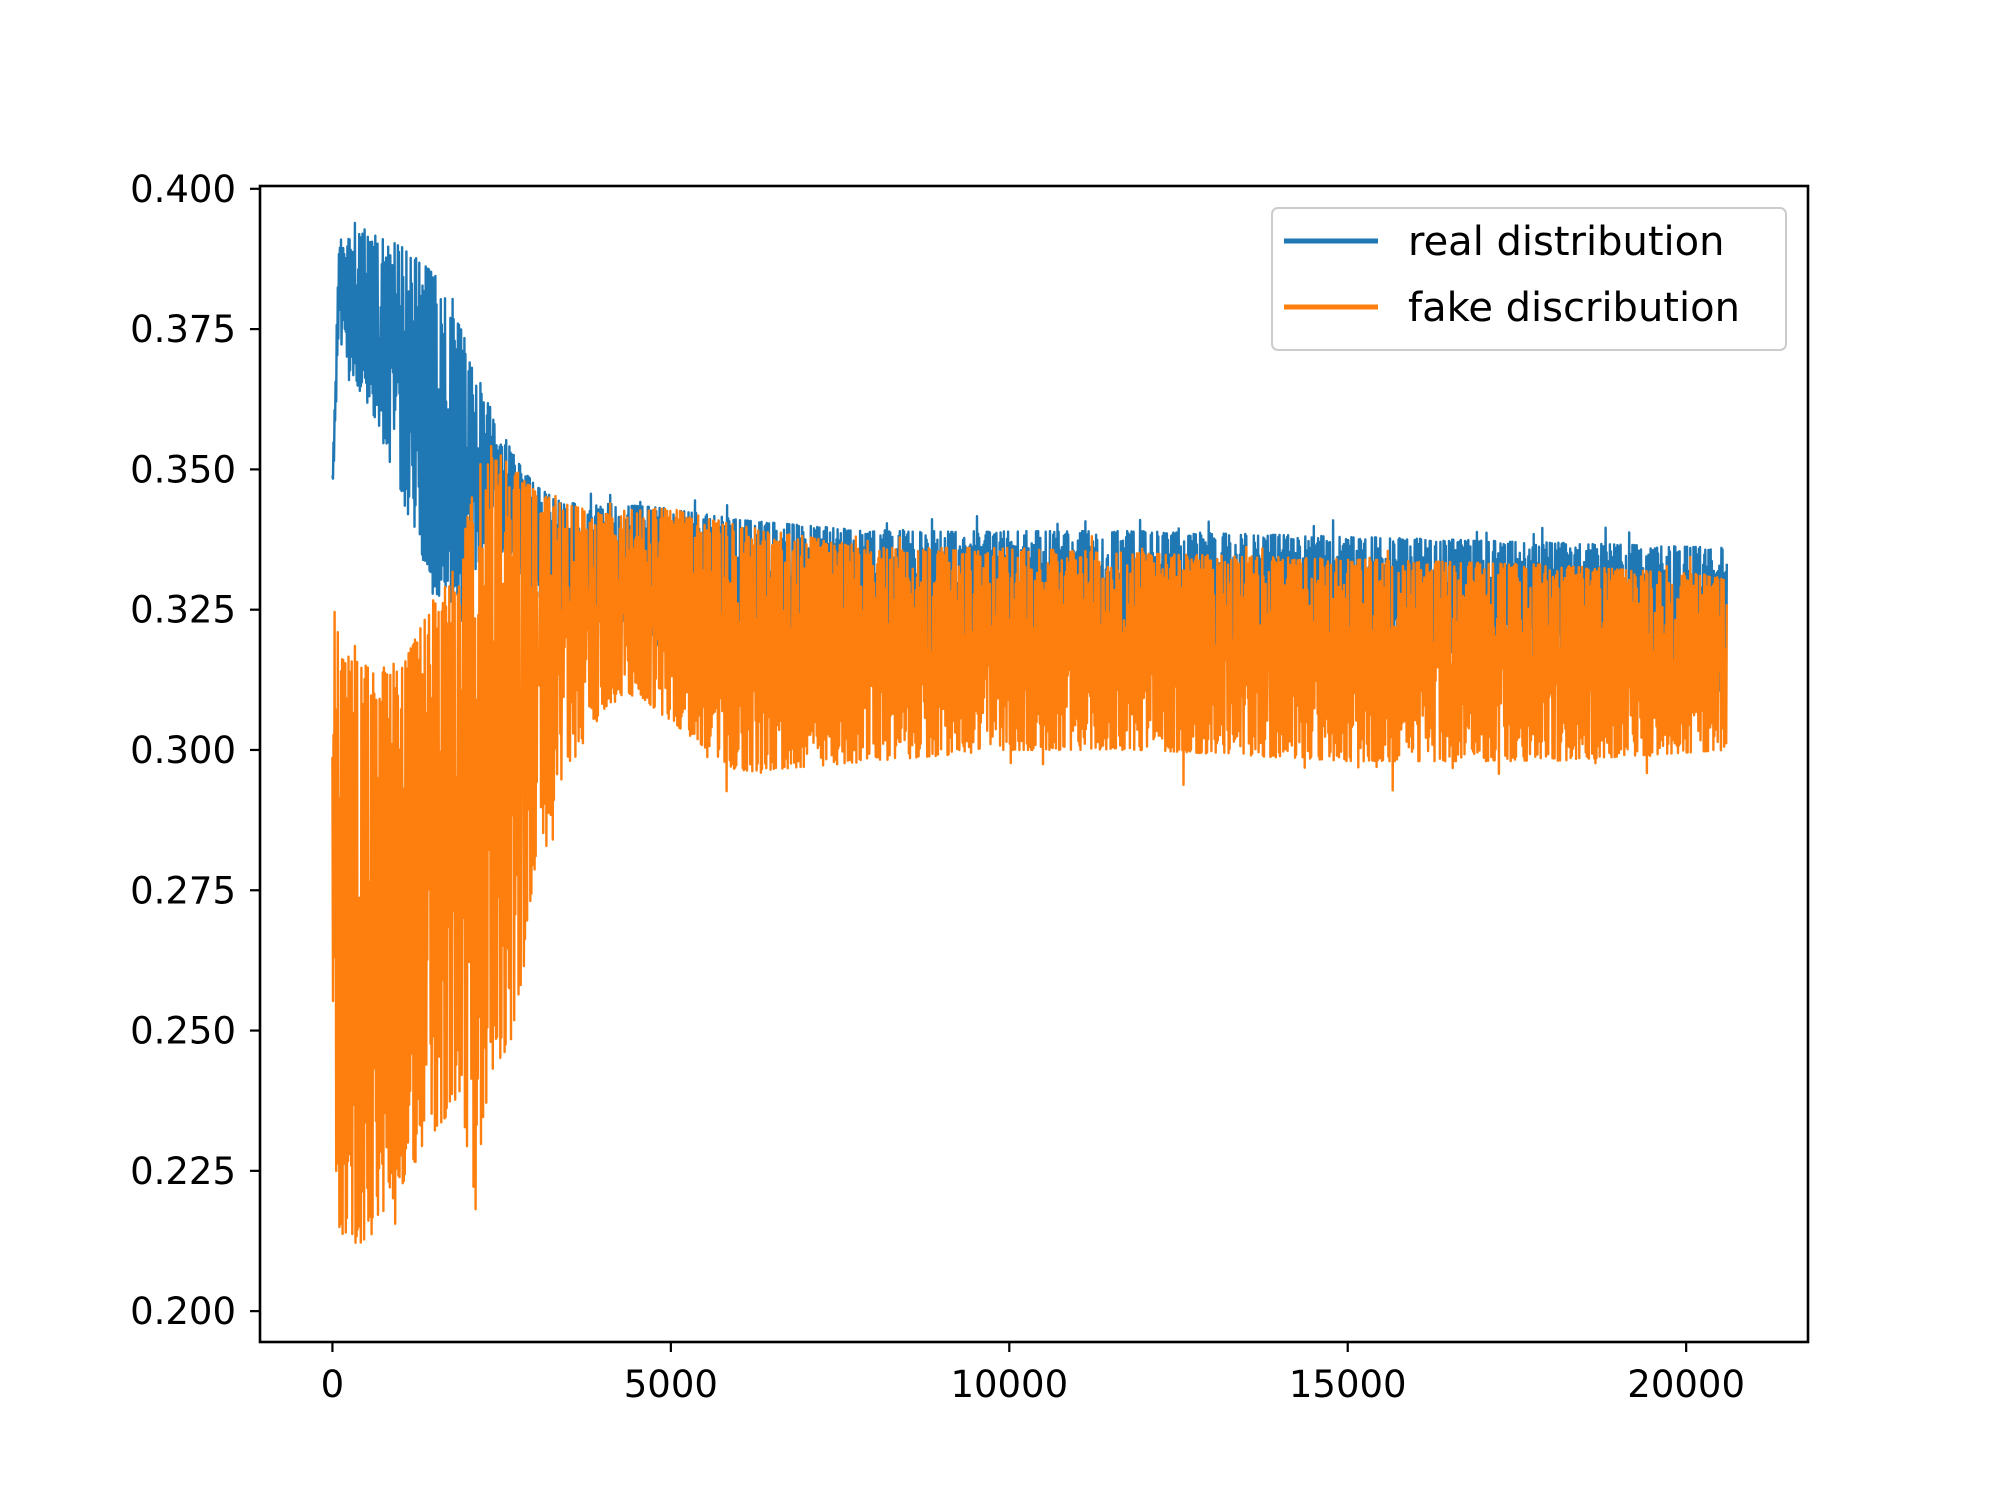  I want to click on x-tick-label: 5000, so click(671, 1384).